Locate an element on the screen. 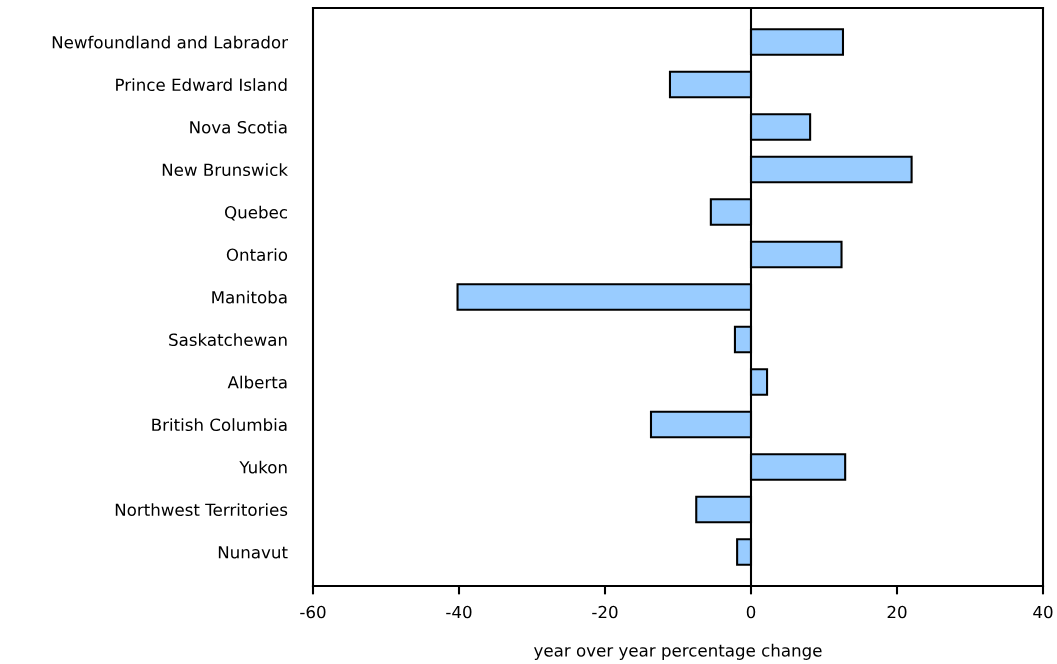  x-tick-label: -40 is located at coordinates (459, 612).